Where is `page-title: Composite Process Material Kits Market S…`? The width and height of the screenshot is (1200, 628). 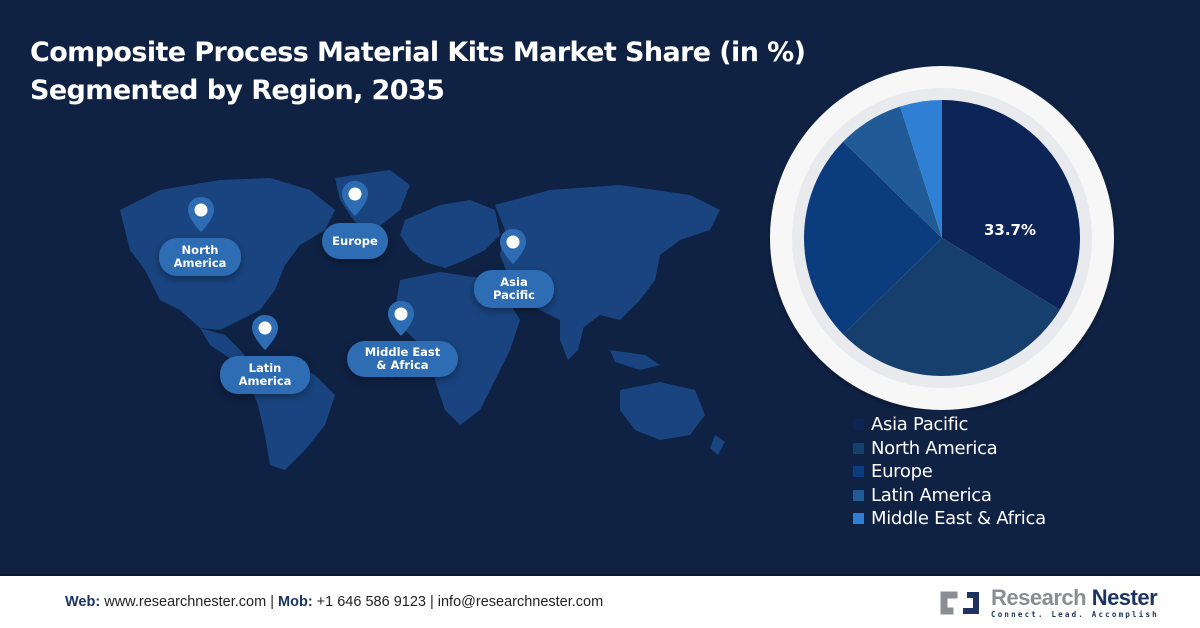 page-title: Composite Process Material Kits Market S… is located at coordinates (418, 72).